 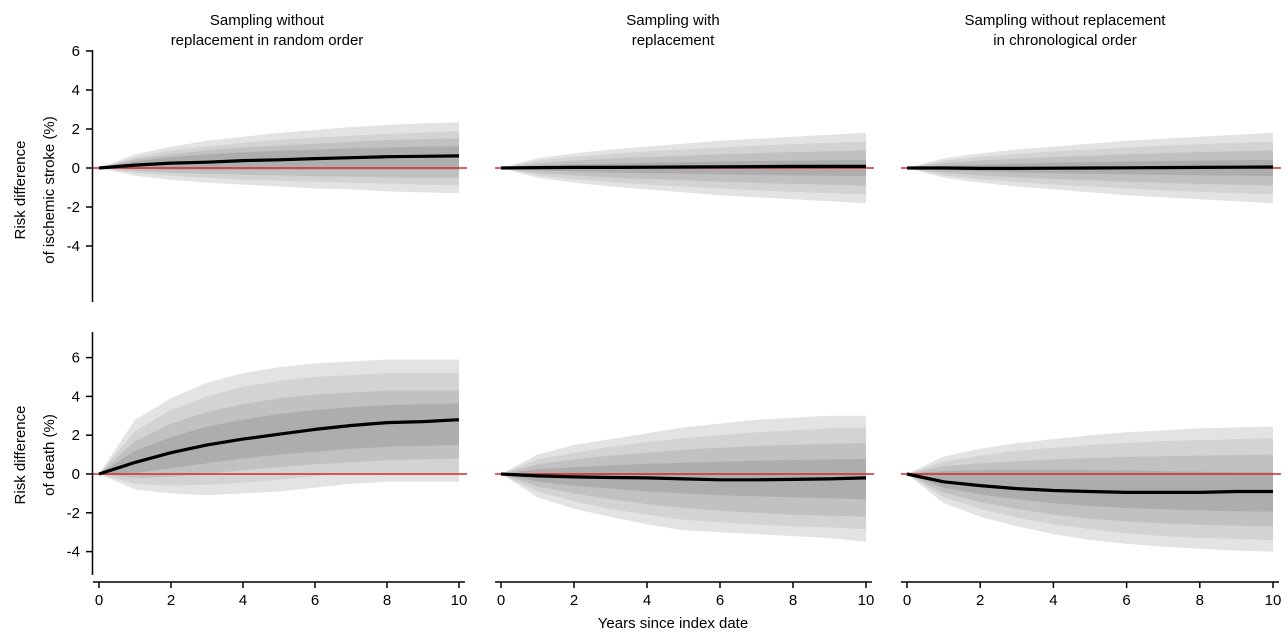 I want to click on panel-1-1: -4 -2 0 2 4 6, so click(x=267, y=172).